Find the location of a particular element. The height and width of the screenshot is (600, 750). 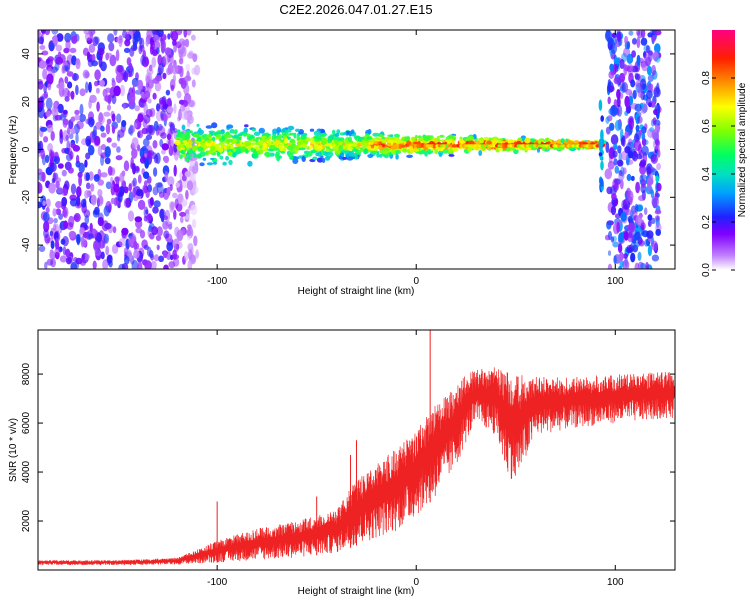

x-tick-label: 100 is located at coordinates (615, 281).